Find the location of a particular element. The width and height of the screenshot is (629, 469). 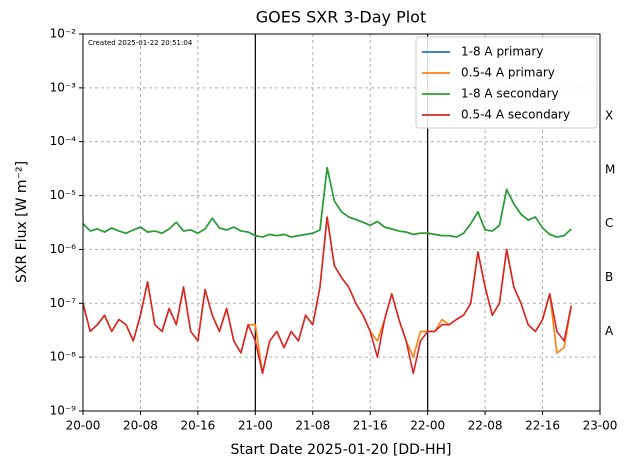

flare-class-label: A is located at coordinates (609, 331).